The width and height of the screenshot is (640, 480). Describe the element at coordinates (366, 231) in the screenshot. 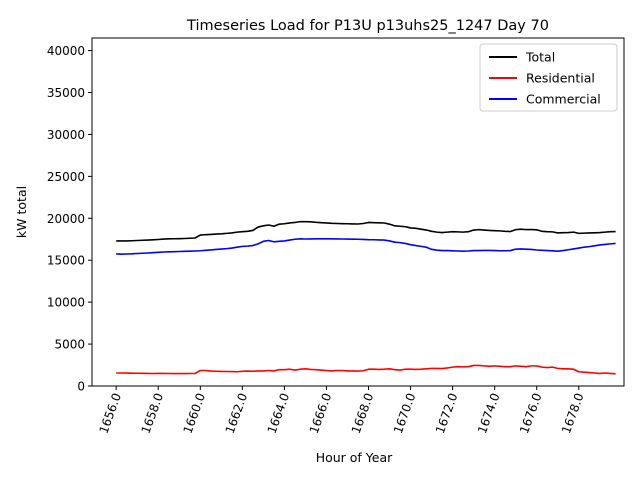

I see `series-line-total` at that location.